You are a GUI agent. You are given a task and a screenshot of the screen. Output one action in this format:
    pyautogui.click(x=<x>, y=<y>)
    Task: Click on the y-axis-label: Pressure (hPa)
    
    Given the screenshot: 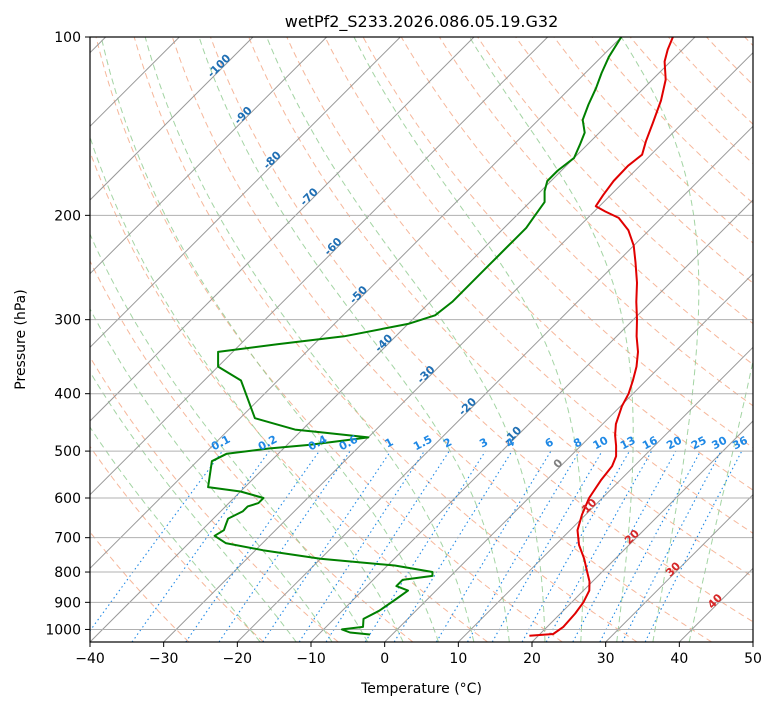 What is the action you would take?
    pyautogui.click(x=21, y=339)
    